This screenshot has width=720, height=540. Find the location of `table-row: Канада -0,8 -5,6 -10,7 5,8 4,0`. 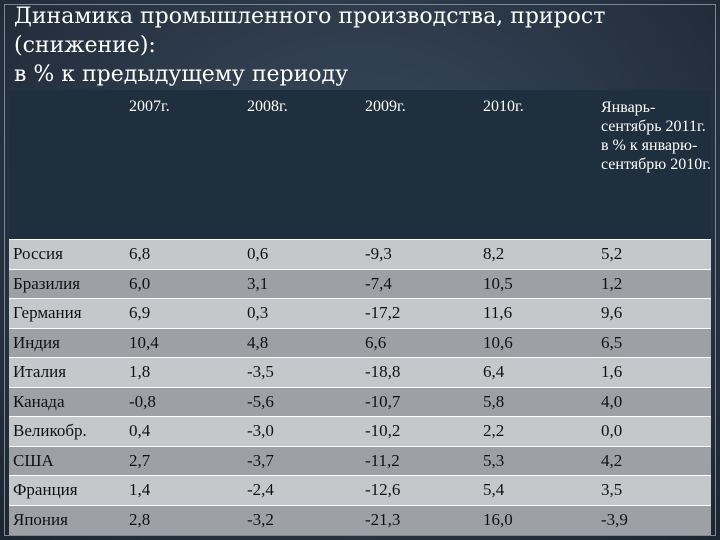

table-row: Канада -0,8 -5,6 -10,7 5,8 4,0 is located at coordinates (360, 401).